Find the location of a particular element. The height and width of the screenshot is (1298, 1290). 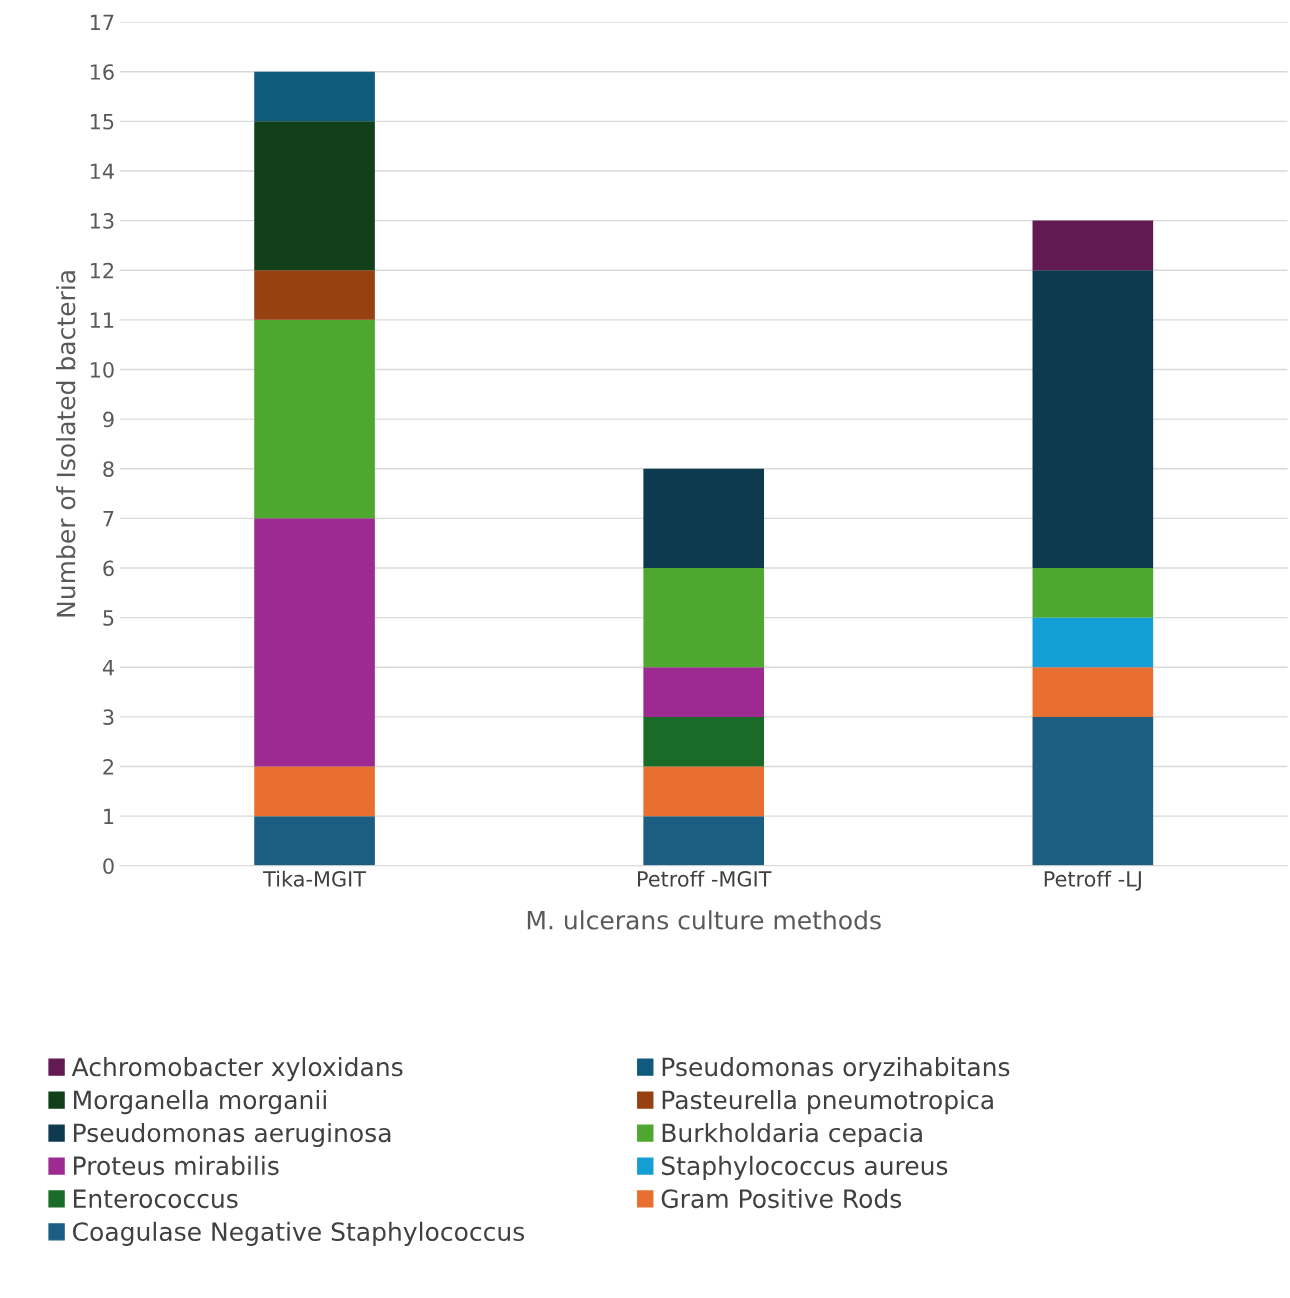

x-tick-label: Petroff -LJ is located at coordinates (1092, 880).